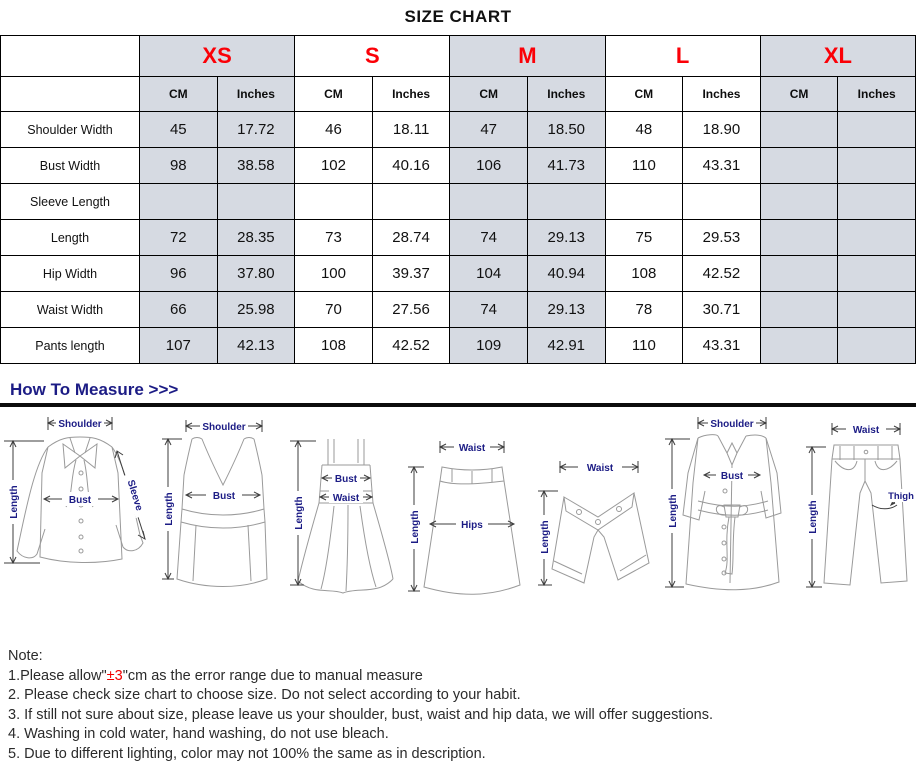 The height and width of the screenshot is (764, 916). Describe the element at coordinates (70, 202) in the screenshot. I see `row-label: Sleeve Length` at that location.